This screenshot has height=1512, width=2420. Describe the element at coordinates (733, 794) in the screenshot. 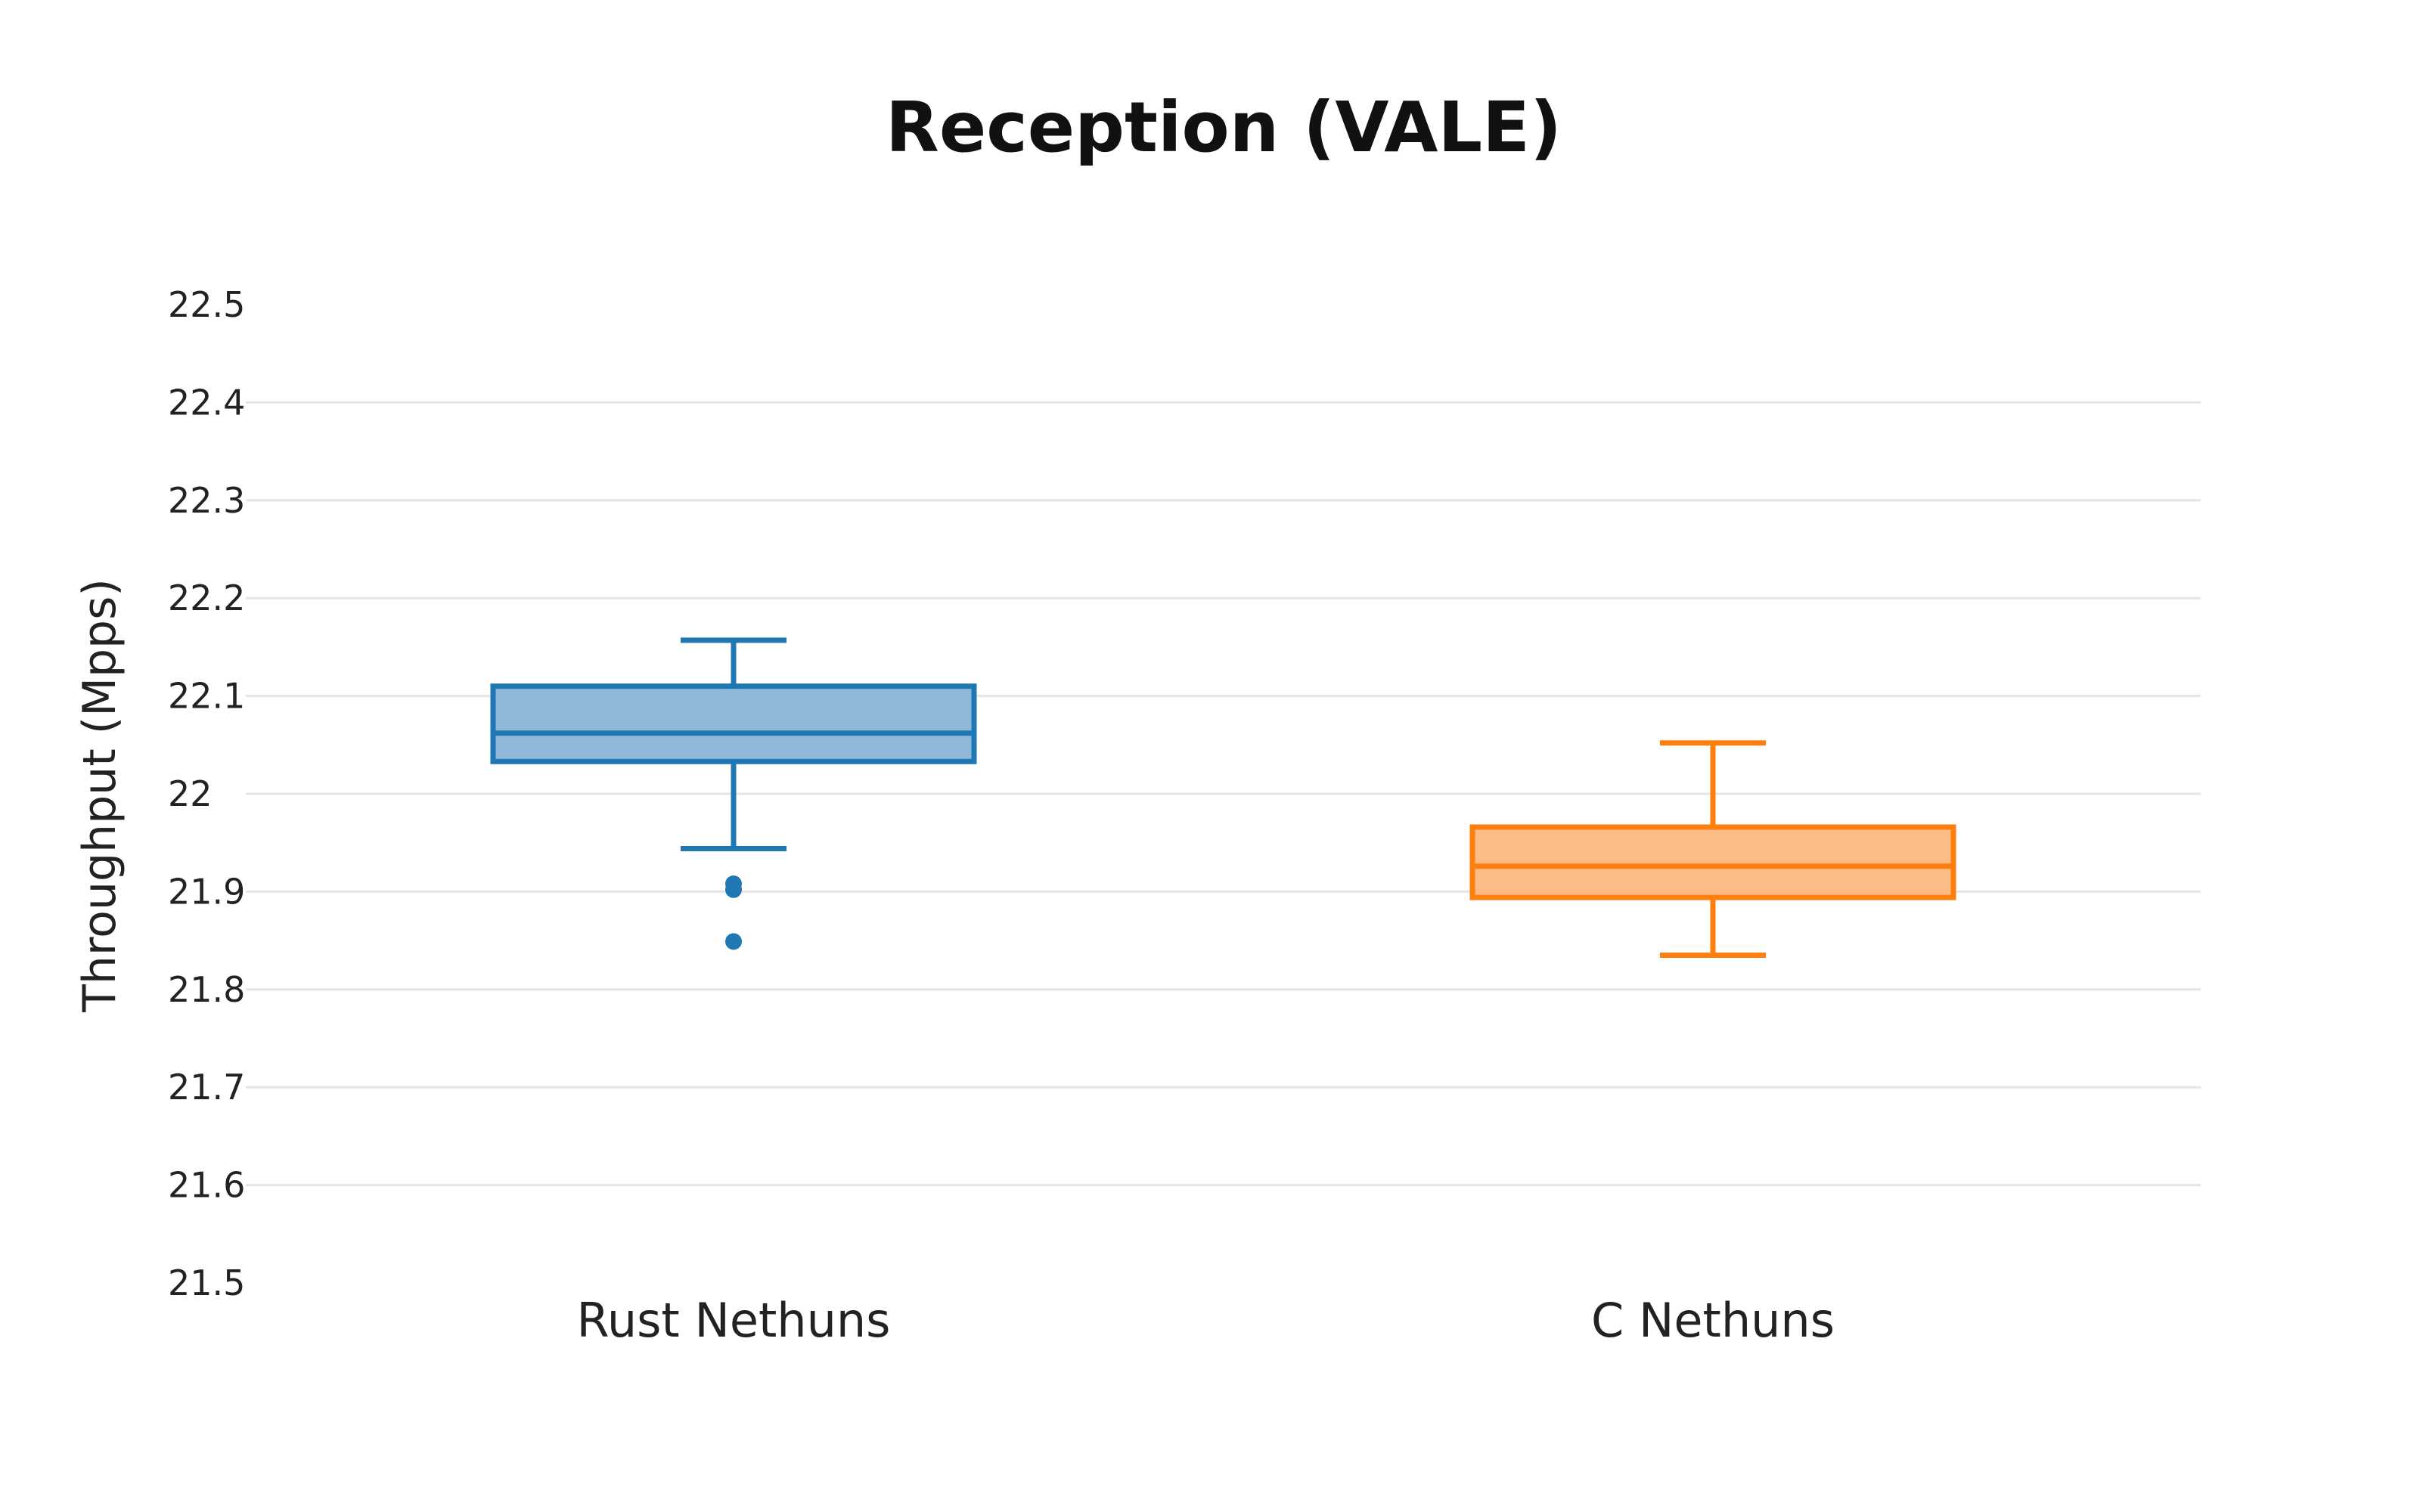

I see `box-rust-nethuns` at that location.